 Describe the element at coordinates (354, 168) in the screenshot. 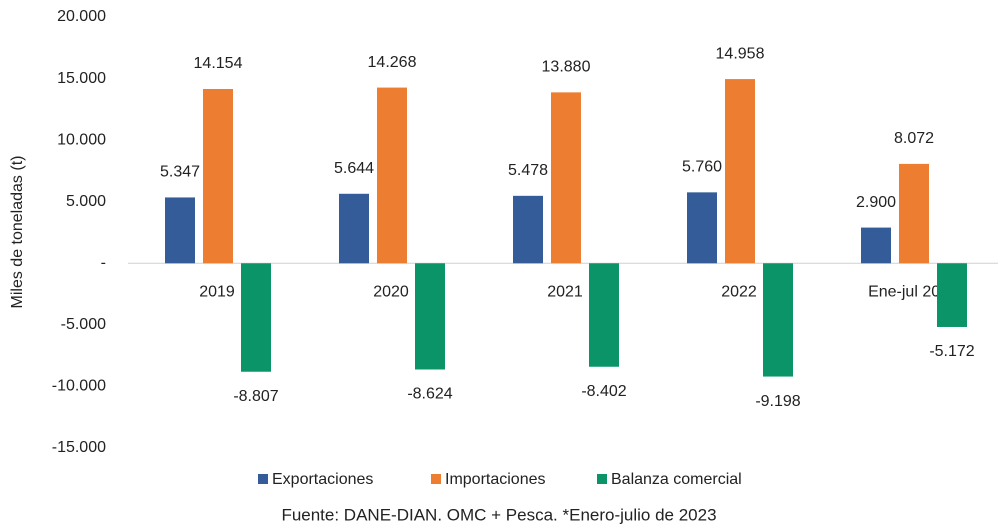

I see `data-label: 5.644` at that location.